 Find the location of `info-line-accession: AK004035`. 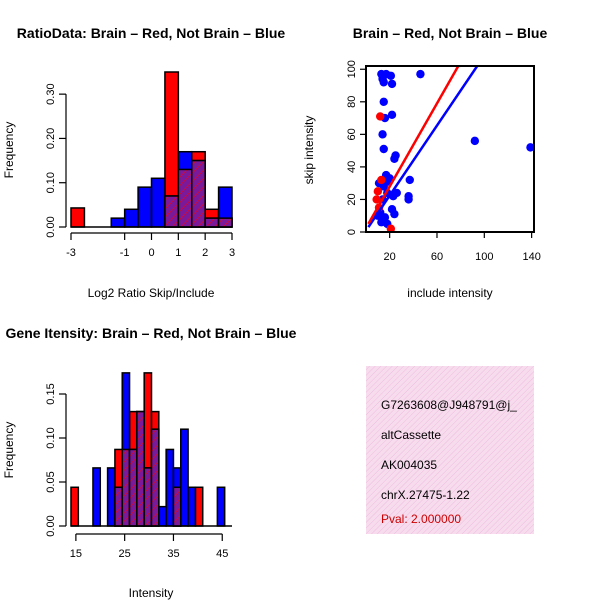

info-line-accession: AK004035 is located at coordinates (409, 465).